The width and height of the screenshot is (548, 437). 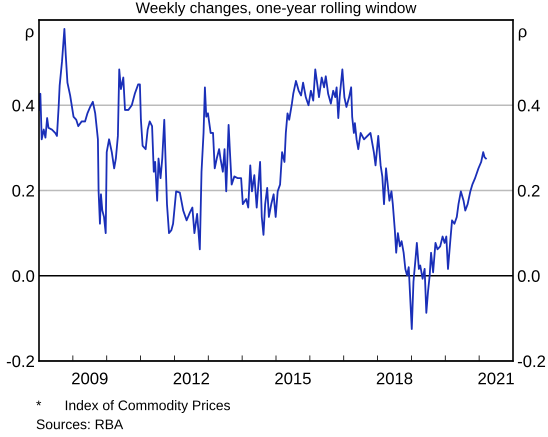 What do you see at coordinates (532, 361) in the screenshot?
I see `y2-tick-label: -0.2` at bounding box center [532, 361].